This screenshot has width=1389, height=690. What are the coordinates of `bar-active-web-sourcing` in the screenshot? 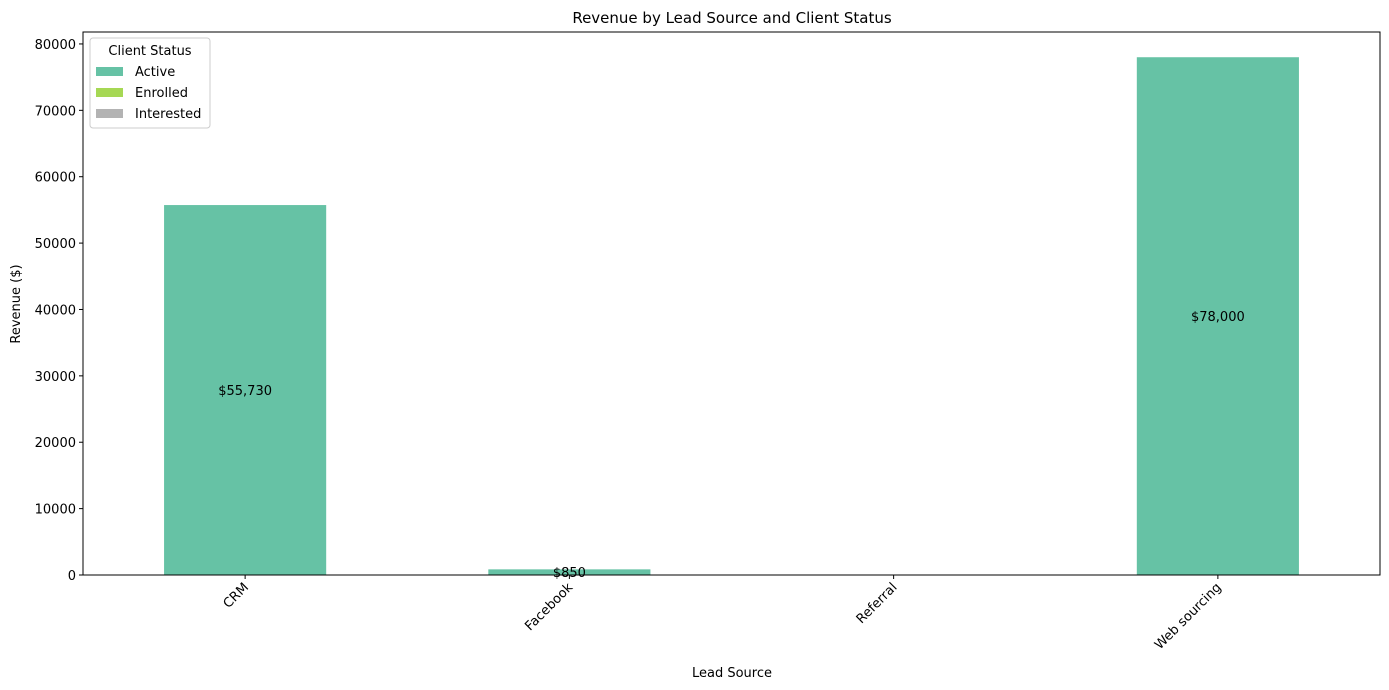 It's located at (1217, 316).